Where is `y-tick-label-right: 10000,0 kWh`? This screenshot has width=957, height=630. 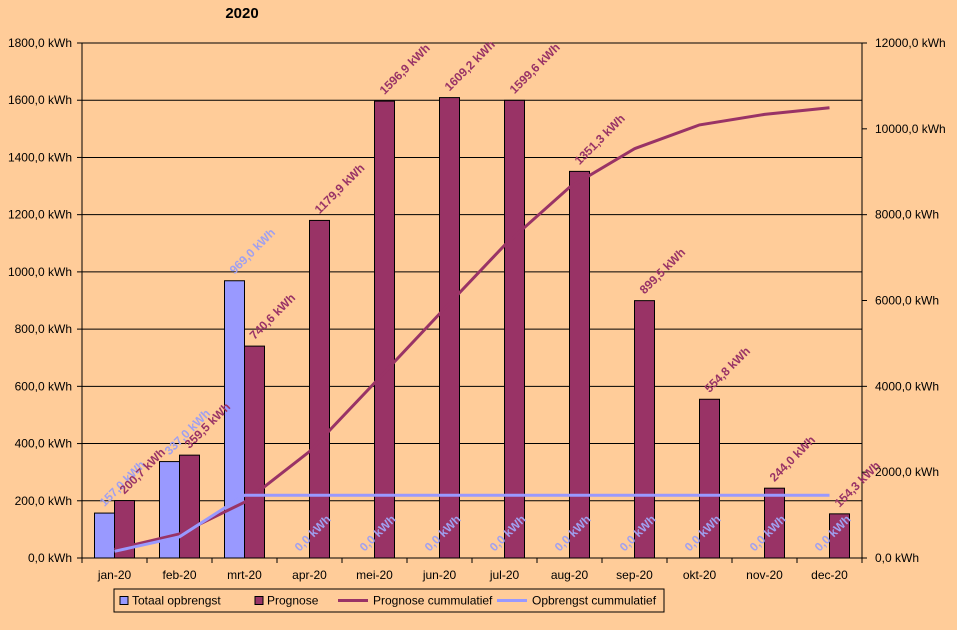 y-tick-label-right: 10000,0 kWh is located at coordinates (910, 129).